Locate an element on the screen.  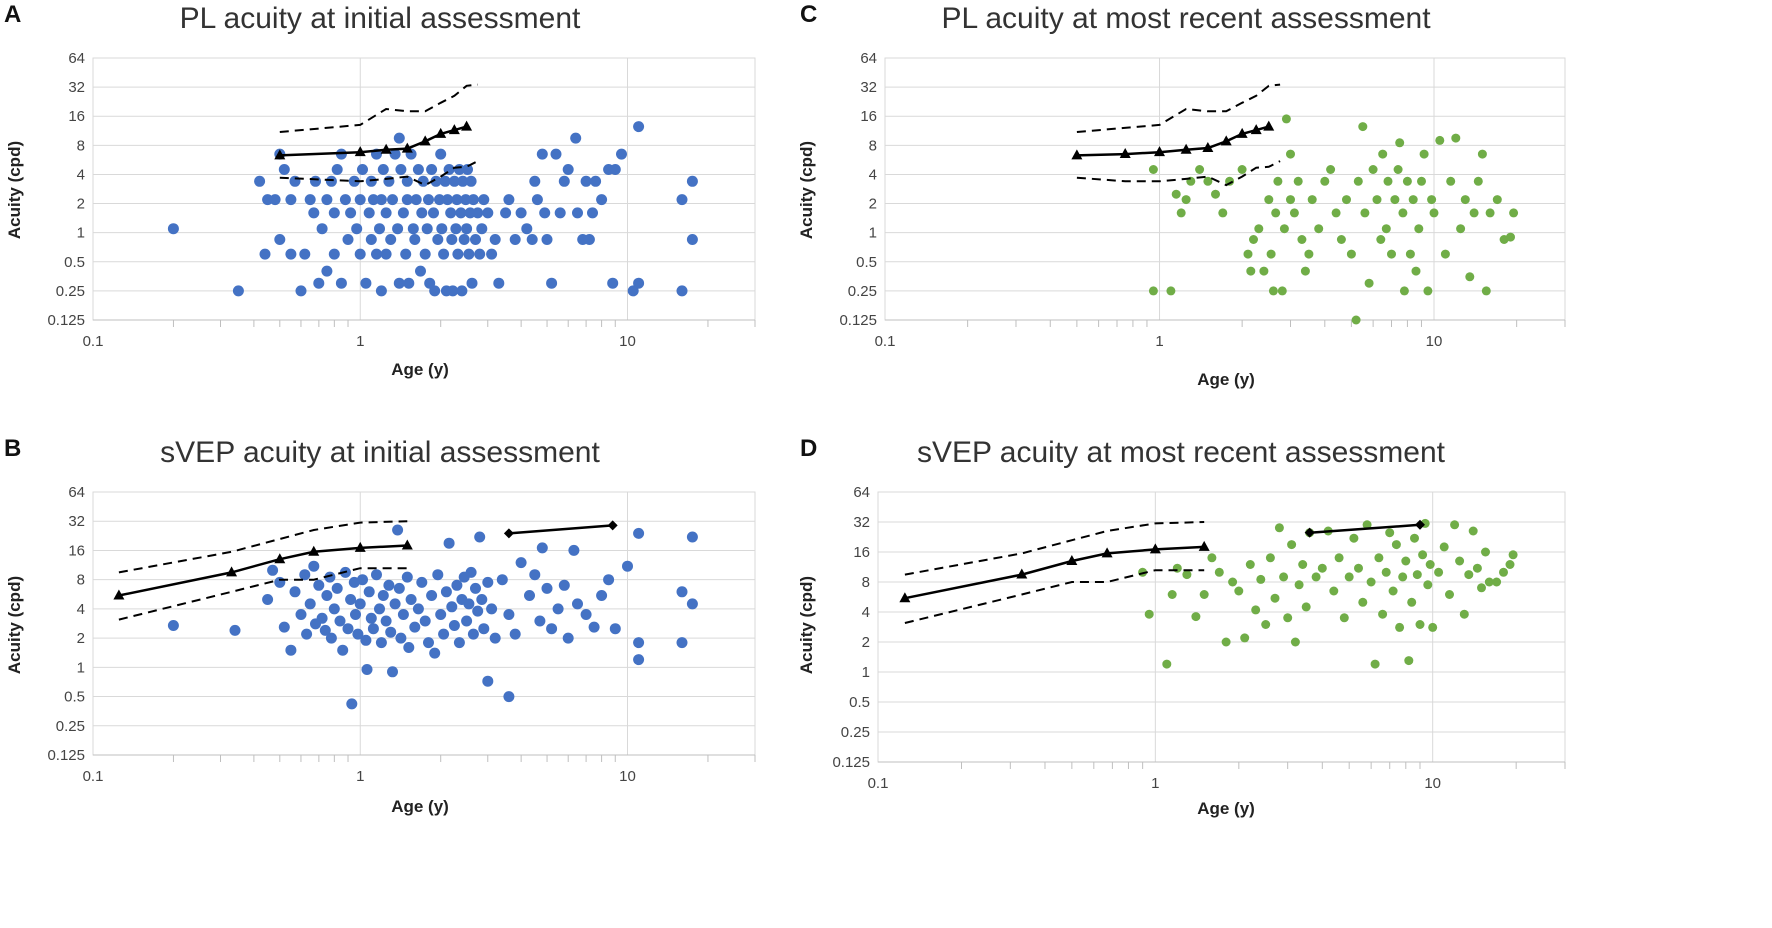
x-tick-label: 0.1 is located at coordinates (93, 776).